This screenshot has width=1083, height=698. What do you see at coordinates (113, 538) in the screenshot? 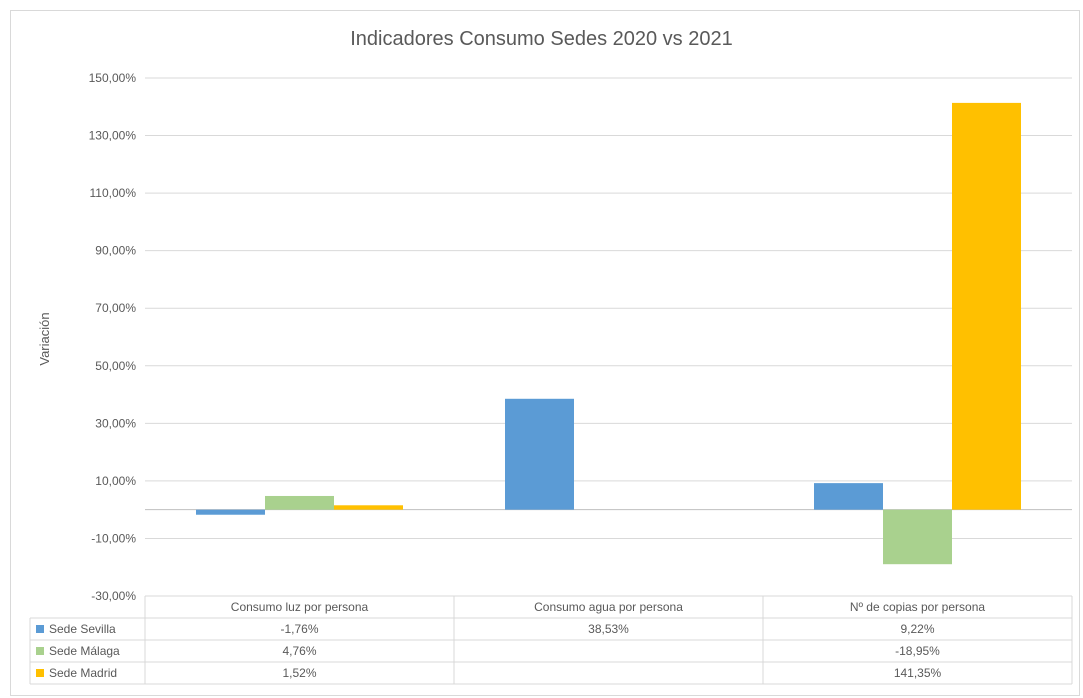
I see `y-tick-label: -10,00%` at bounding box center [113, 538].